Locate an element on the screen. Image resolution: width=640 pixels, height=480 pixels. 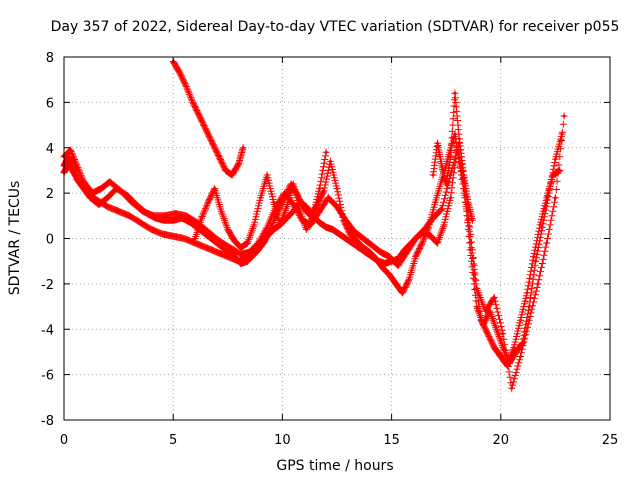
y-tick-label: 4 is located at coordinates (50, 149).